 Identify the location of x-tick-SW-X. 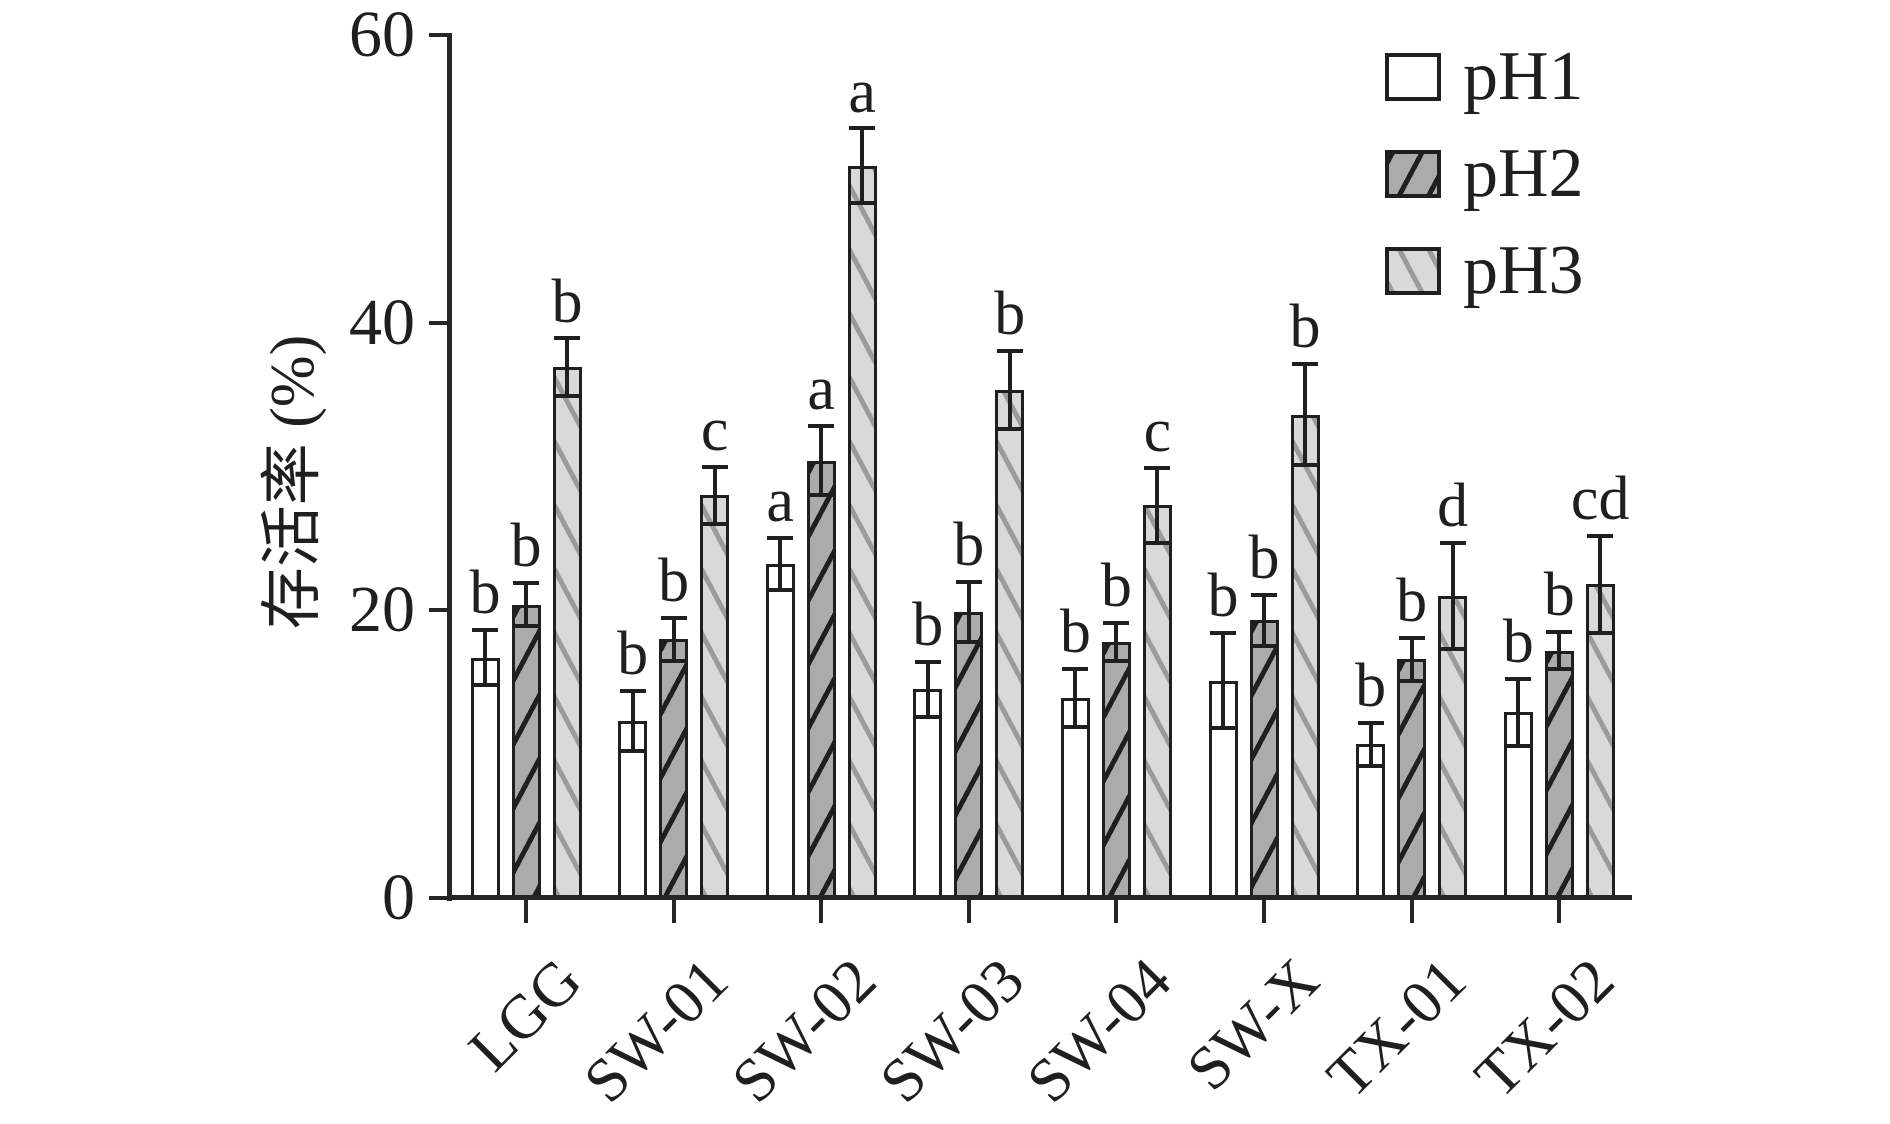
(1264, 911).